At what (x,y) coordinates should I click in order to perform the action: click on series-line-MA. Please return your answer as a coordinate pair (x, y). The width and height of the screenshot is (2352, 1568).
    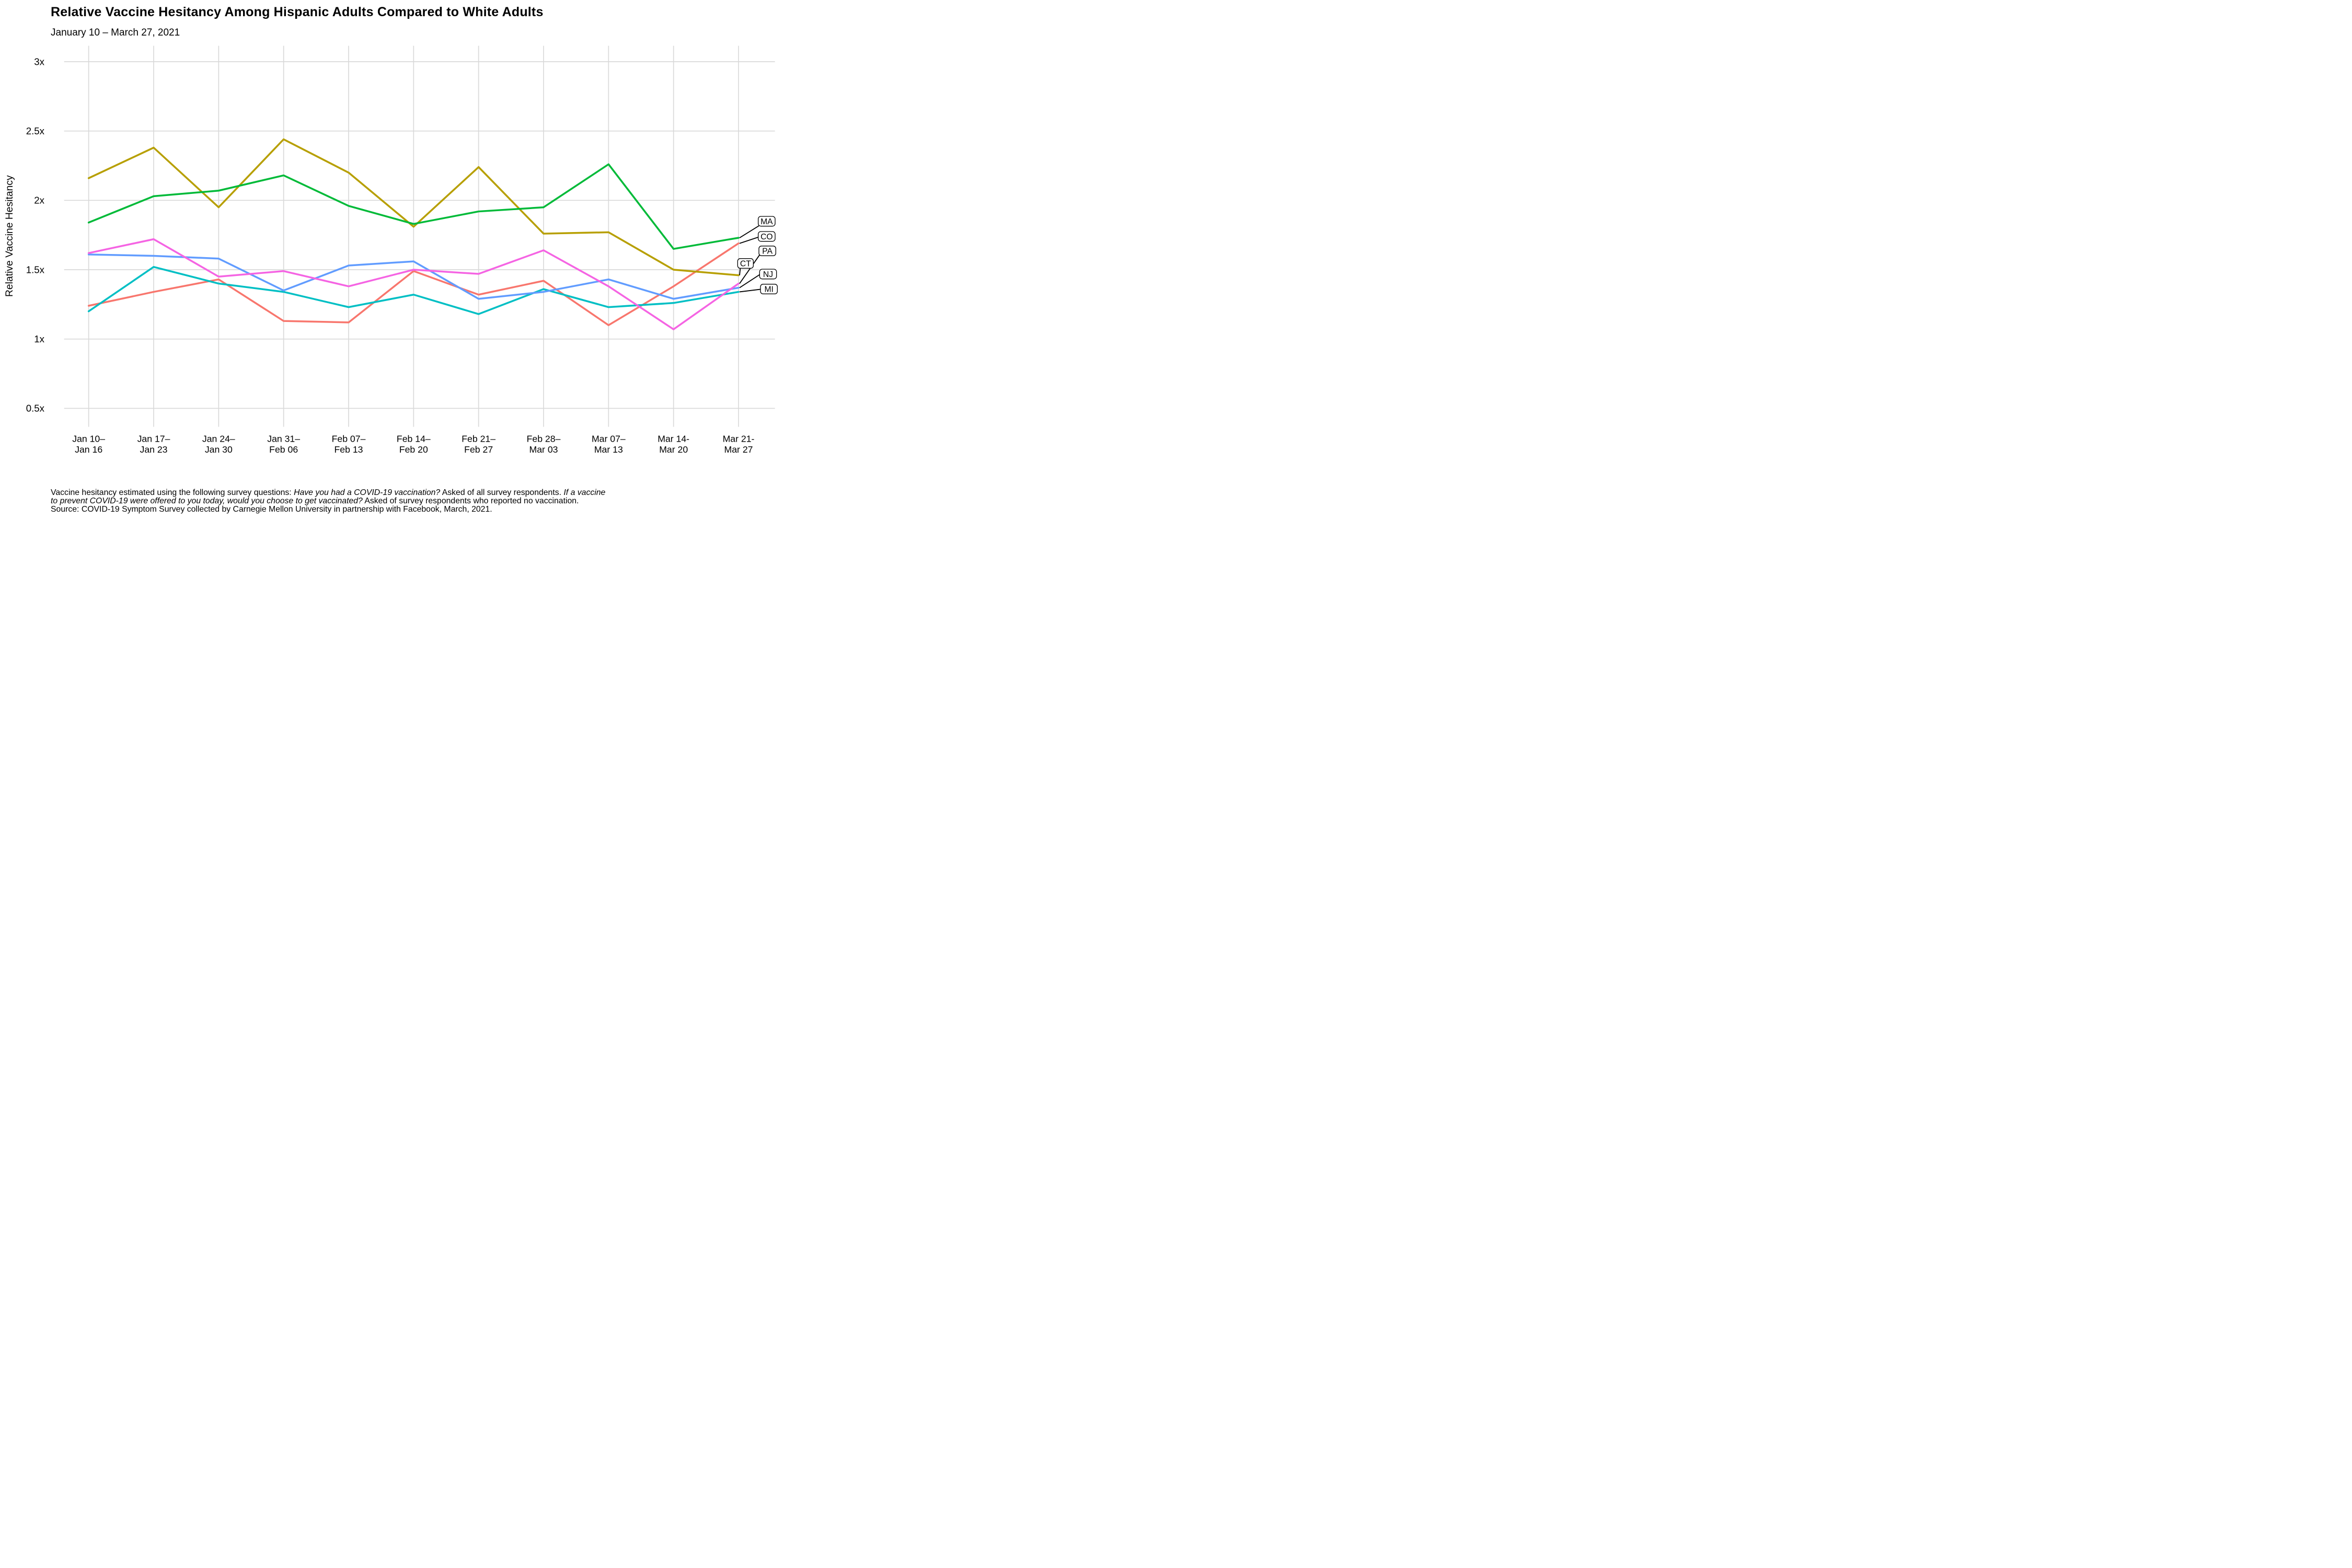
    Looking at the image, I should click on (413, 206).